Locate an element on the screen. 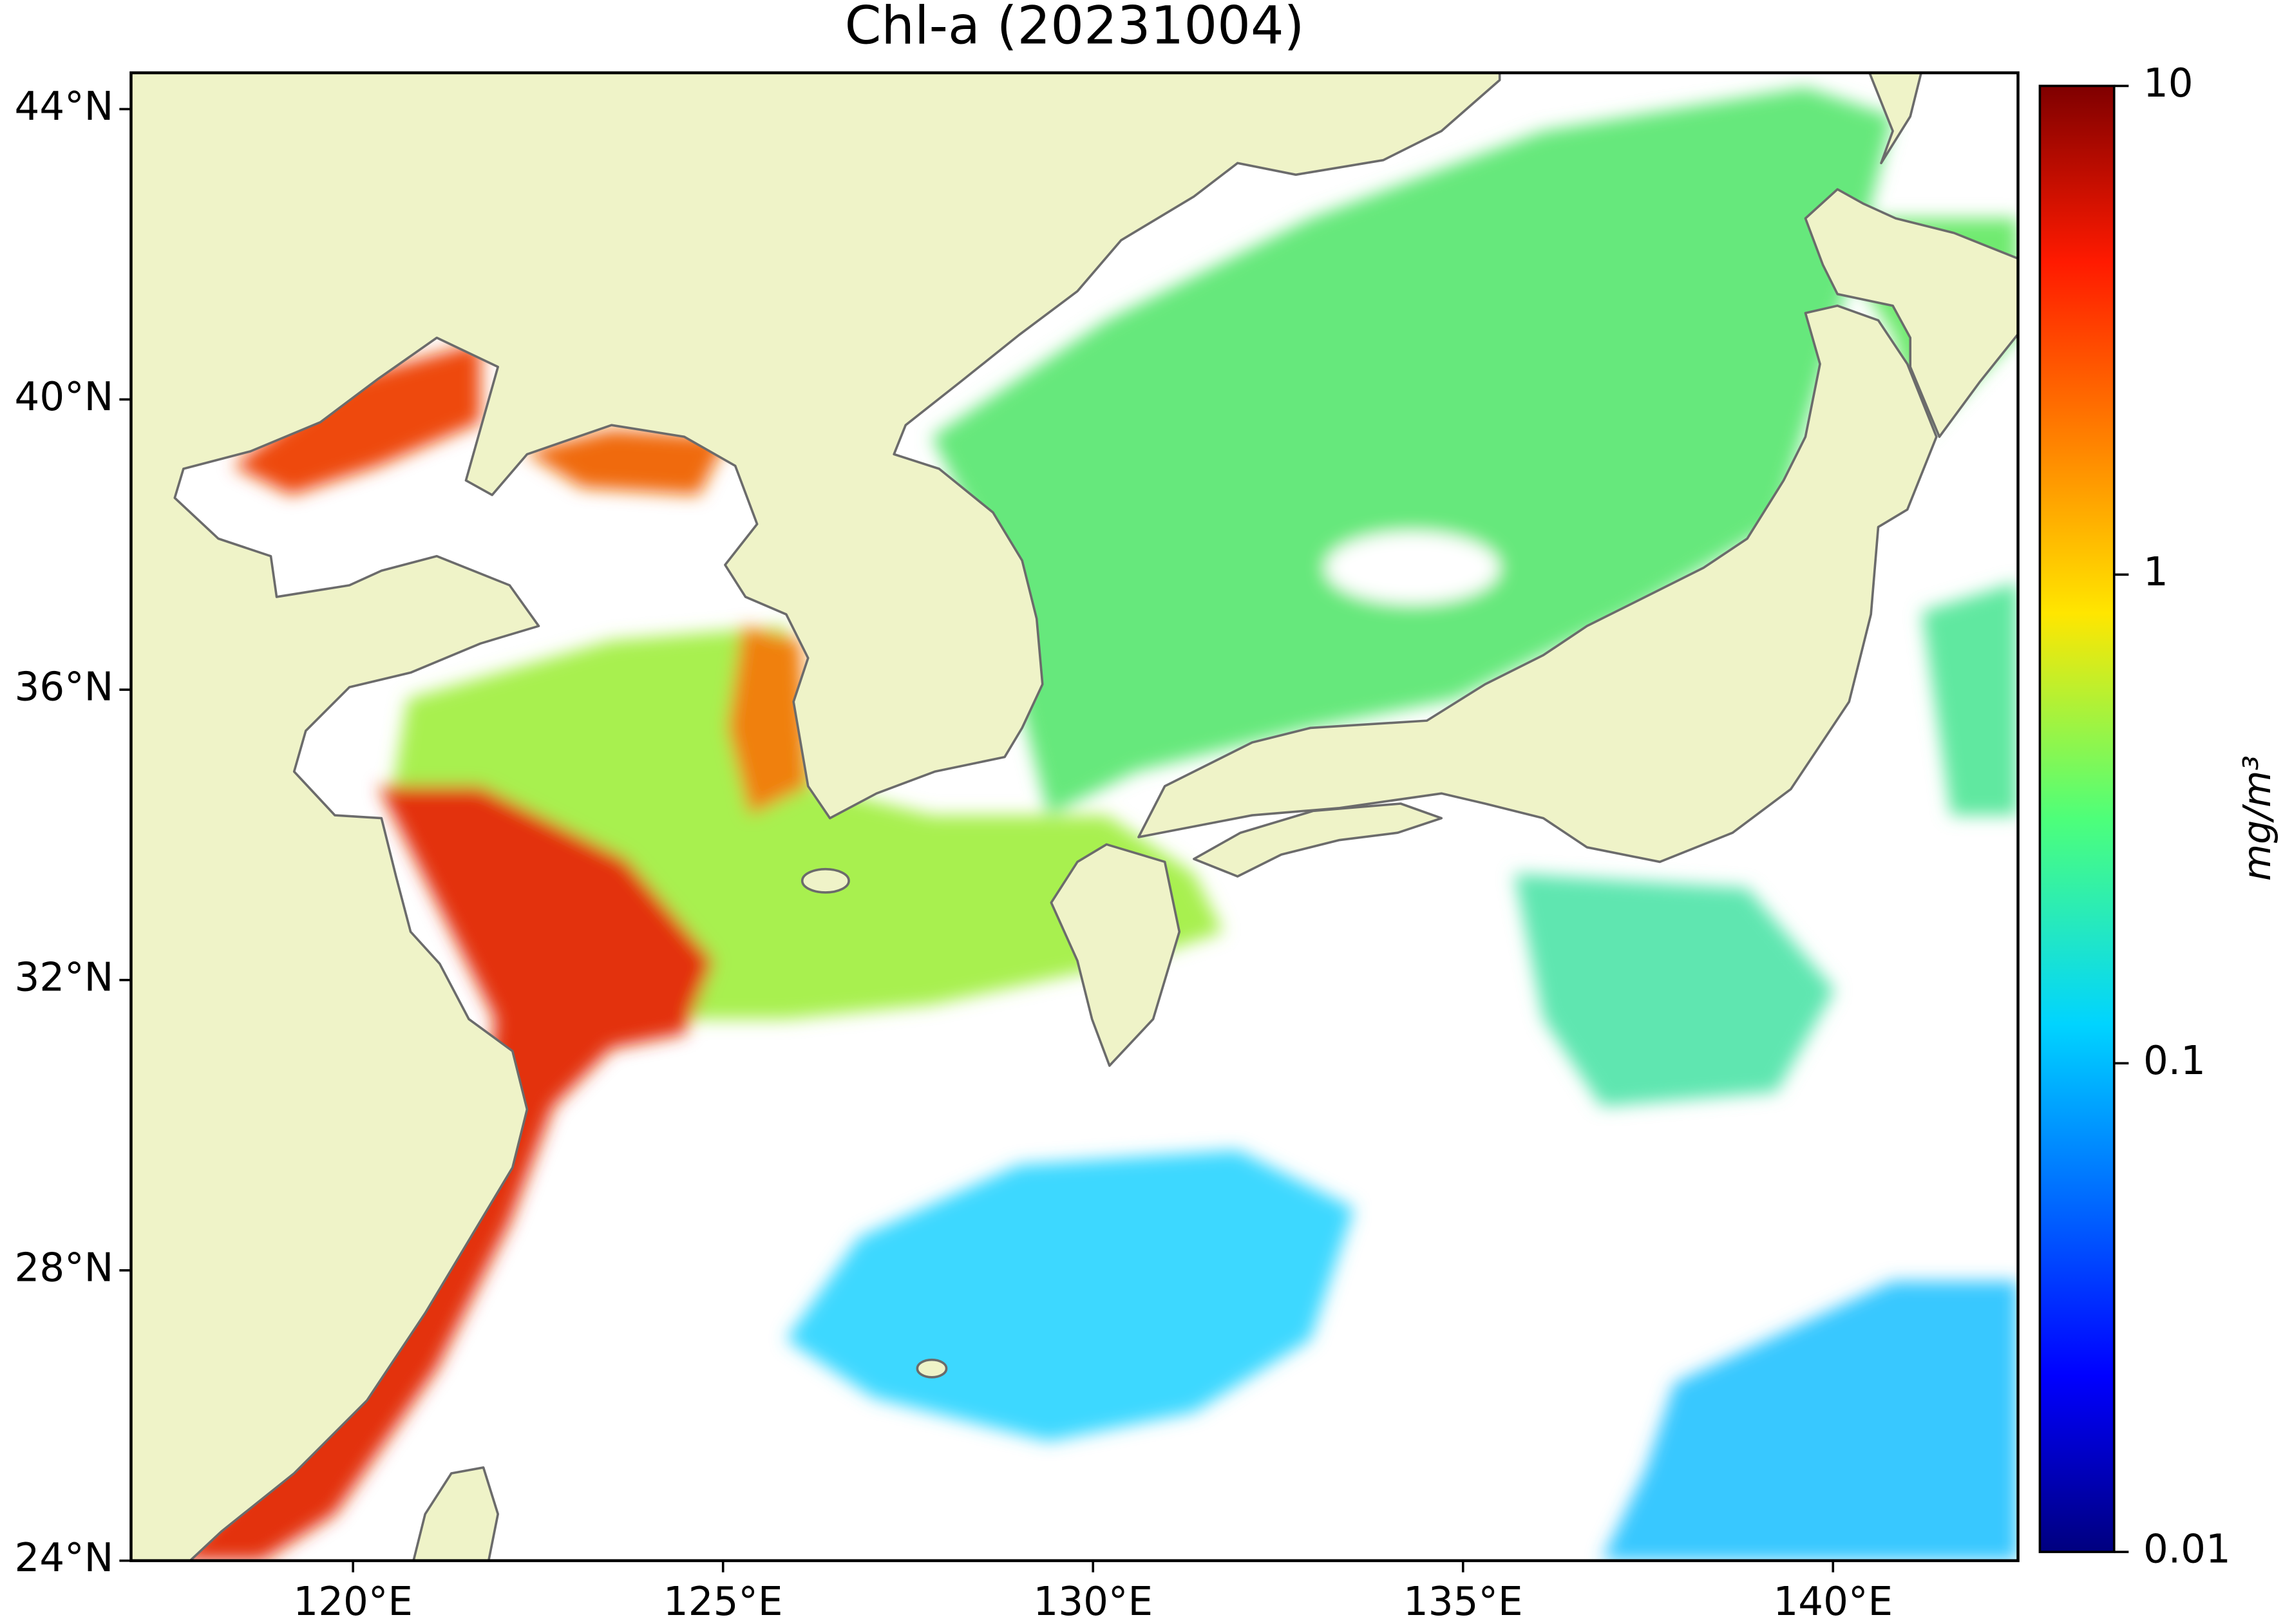  colorbar-tick-label: 0.1 is located at coordinates (2174, 1061).